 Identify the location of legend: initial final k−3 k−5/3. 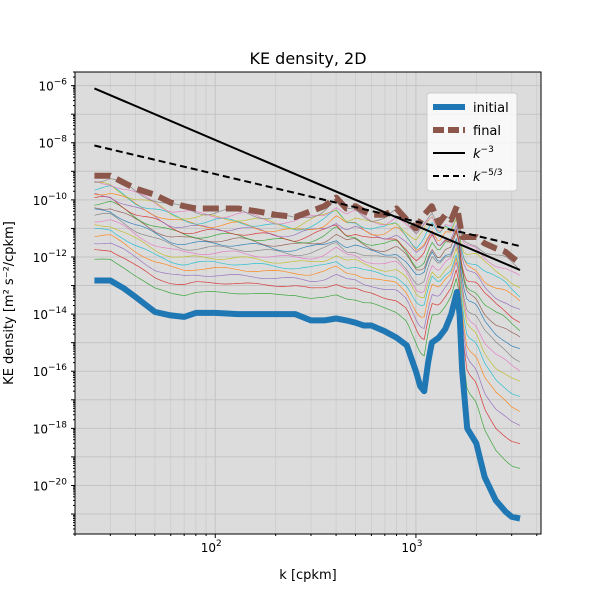
(472, 142).